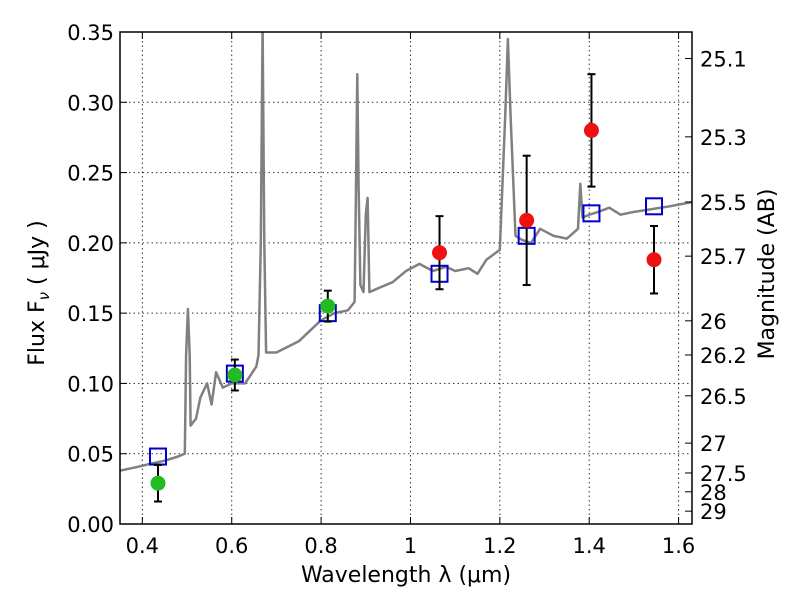 Image resolution: width=800 pixels, height=600 pixels. I want to click on x-axis-title: Wavelength λ (μm), so click(406, 575).